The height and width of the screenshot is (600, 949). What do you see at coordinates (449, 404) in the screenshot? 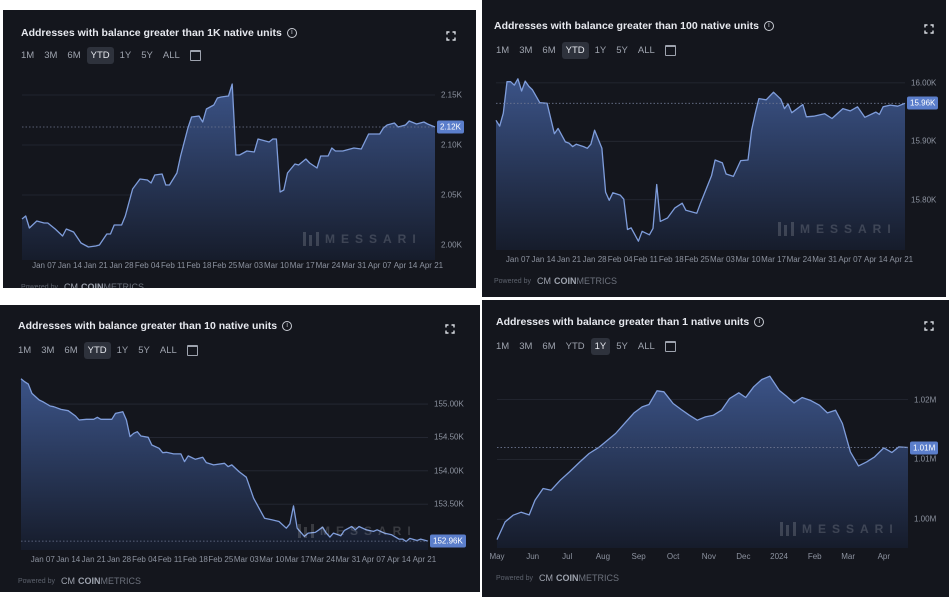
I see `y-tick-label: 155.00K` at bounding box center [449, 404].